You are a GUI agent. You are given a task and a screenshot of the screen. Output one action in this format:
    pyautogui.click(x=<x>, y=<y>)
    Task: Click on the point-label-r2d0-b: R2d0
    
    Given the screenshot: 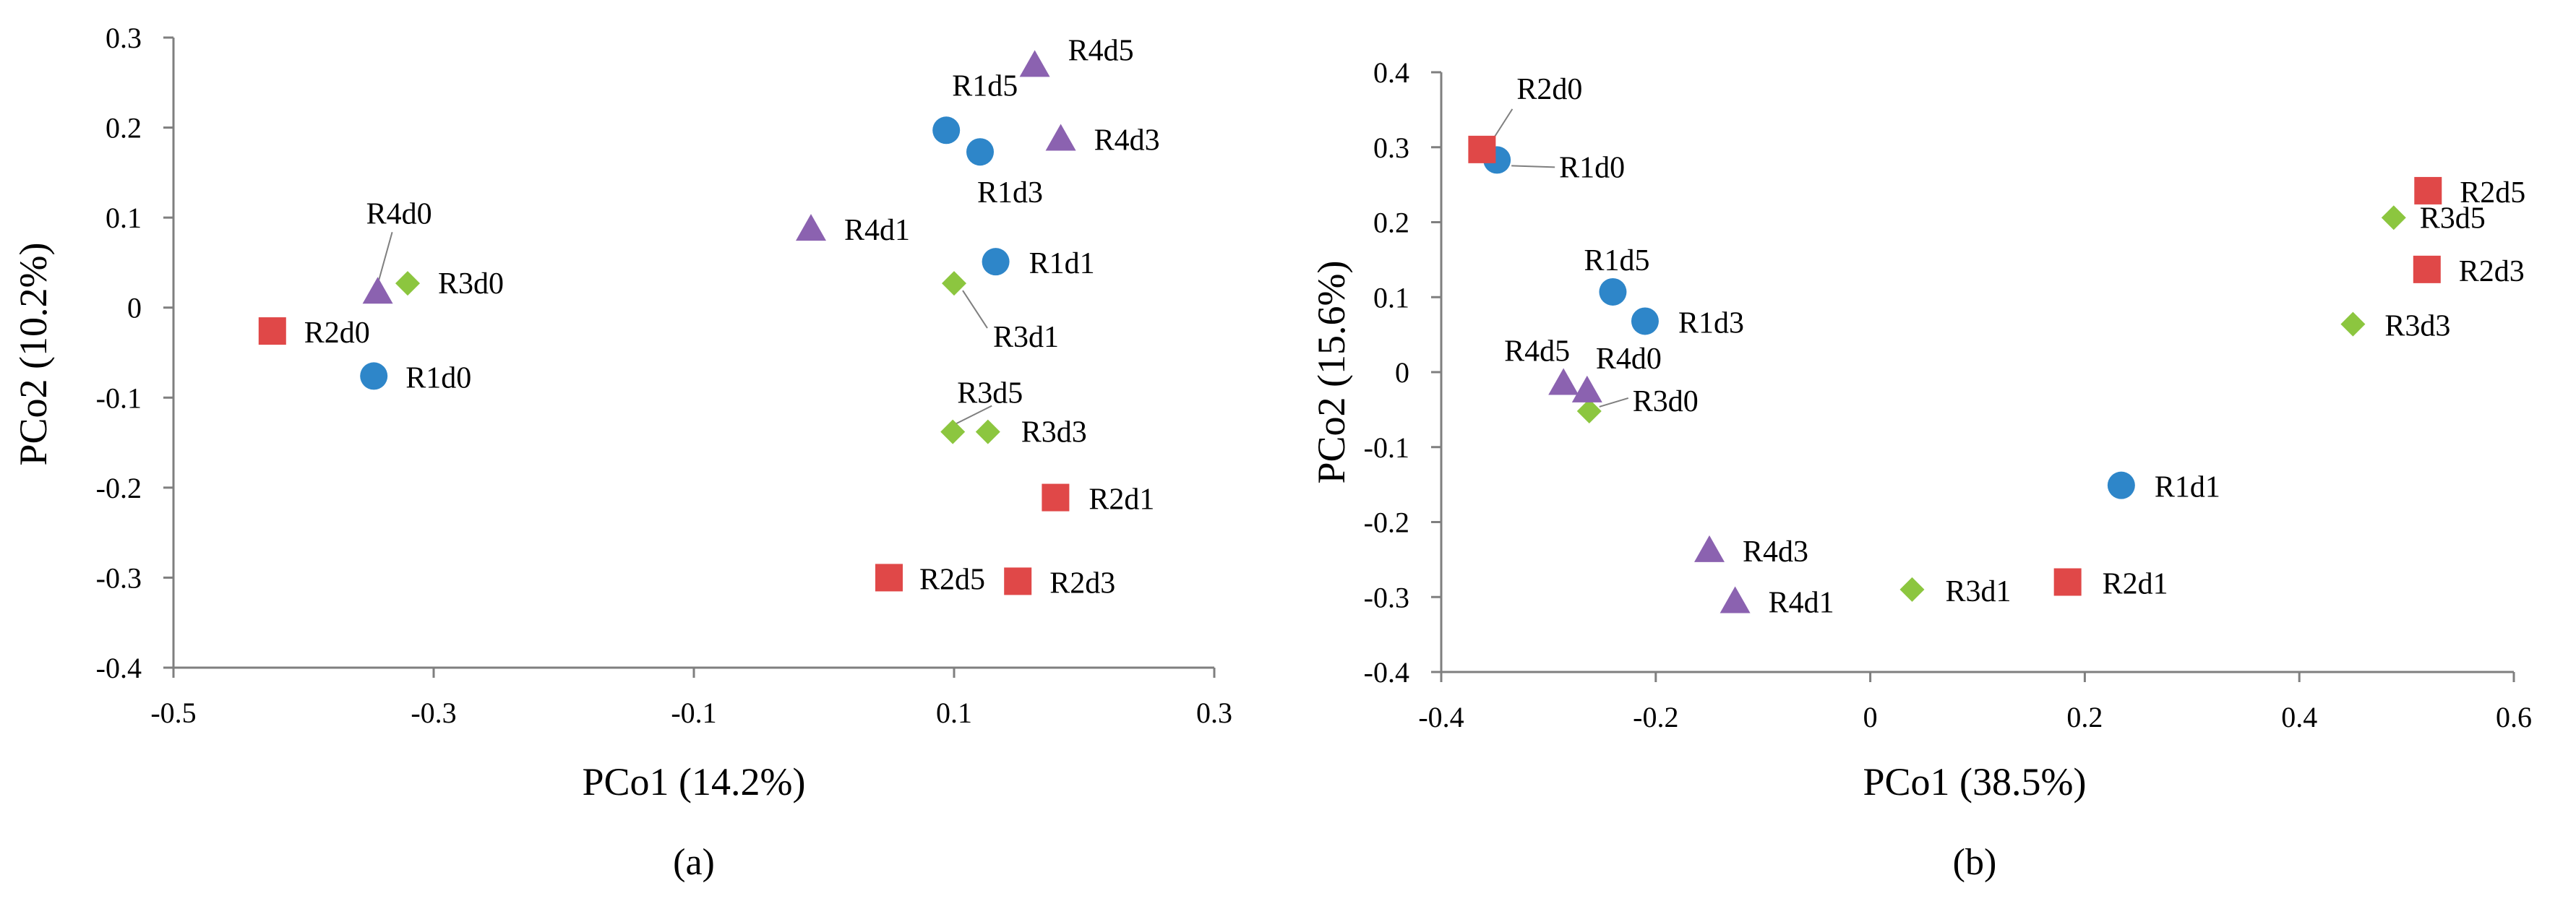 What is the action you would take?
    pyautogui.click(x=1549, y=89)
    